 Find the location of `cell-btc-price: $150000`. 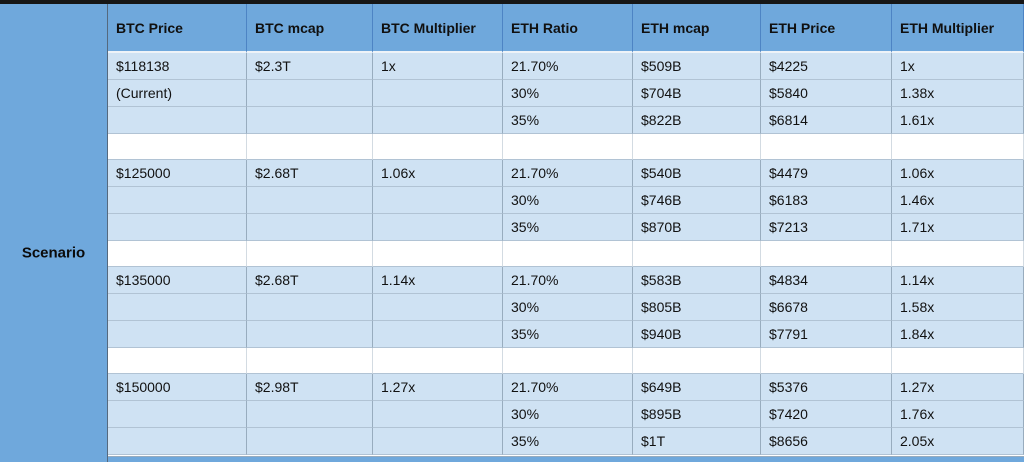

cell-btc-price: $150000 is located at coordinates (177, 387).